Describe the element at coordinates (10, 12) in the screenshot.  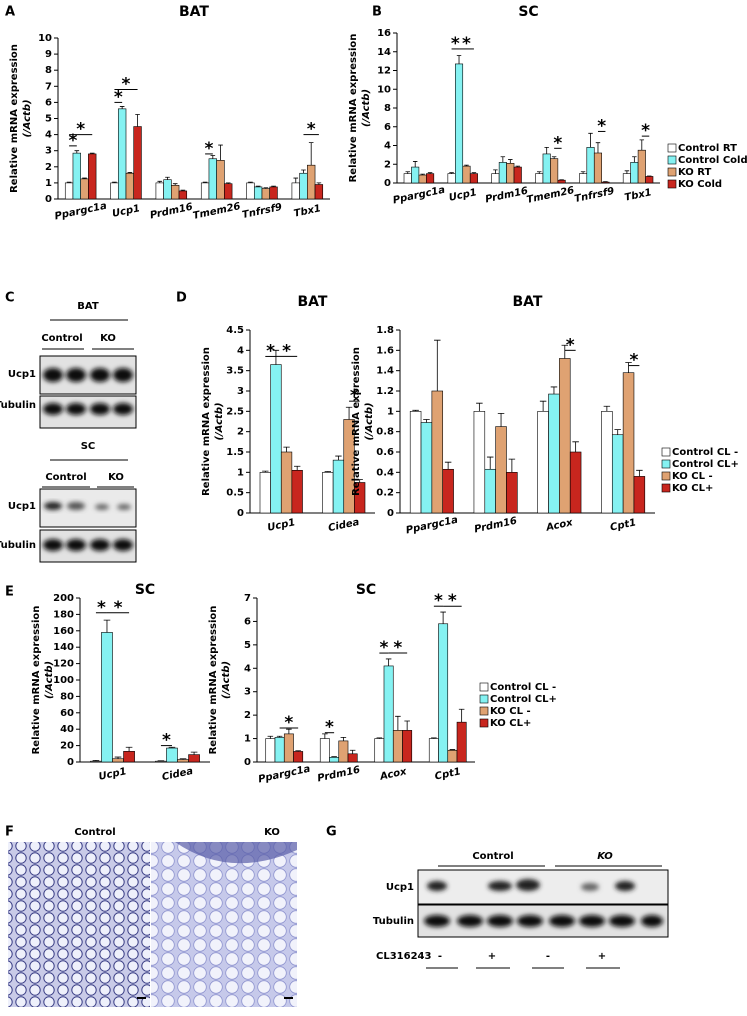
I see `panel-label: A` at that location.